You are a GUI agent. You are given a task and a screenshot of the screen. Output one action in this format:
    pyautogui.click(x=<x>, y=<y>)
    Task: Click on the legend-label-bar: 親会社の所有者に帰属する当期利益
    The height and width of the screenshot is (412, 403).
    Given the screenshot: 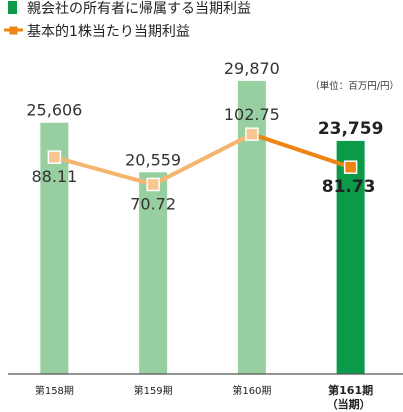 What is the action you would take?
    pyautogui.click(x=139, y=8)
    